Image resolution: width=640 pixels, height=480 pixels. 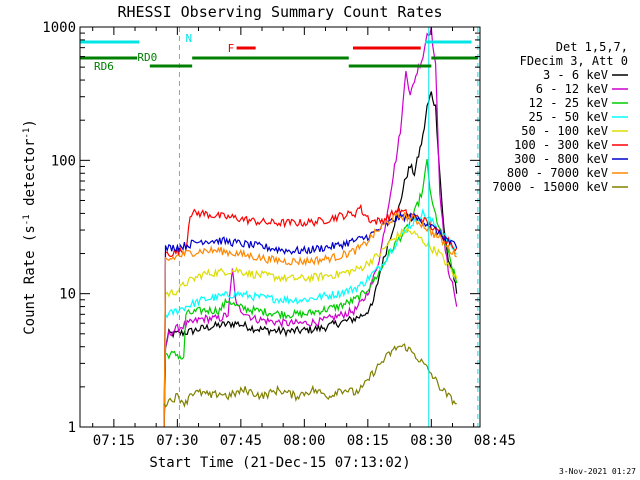 I want to click on x-tick-label: 08:00, so click(x=304, y=441).